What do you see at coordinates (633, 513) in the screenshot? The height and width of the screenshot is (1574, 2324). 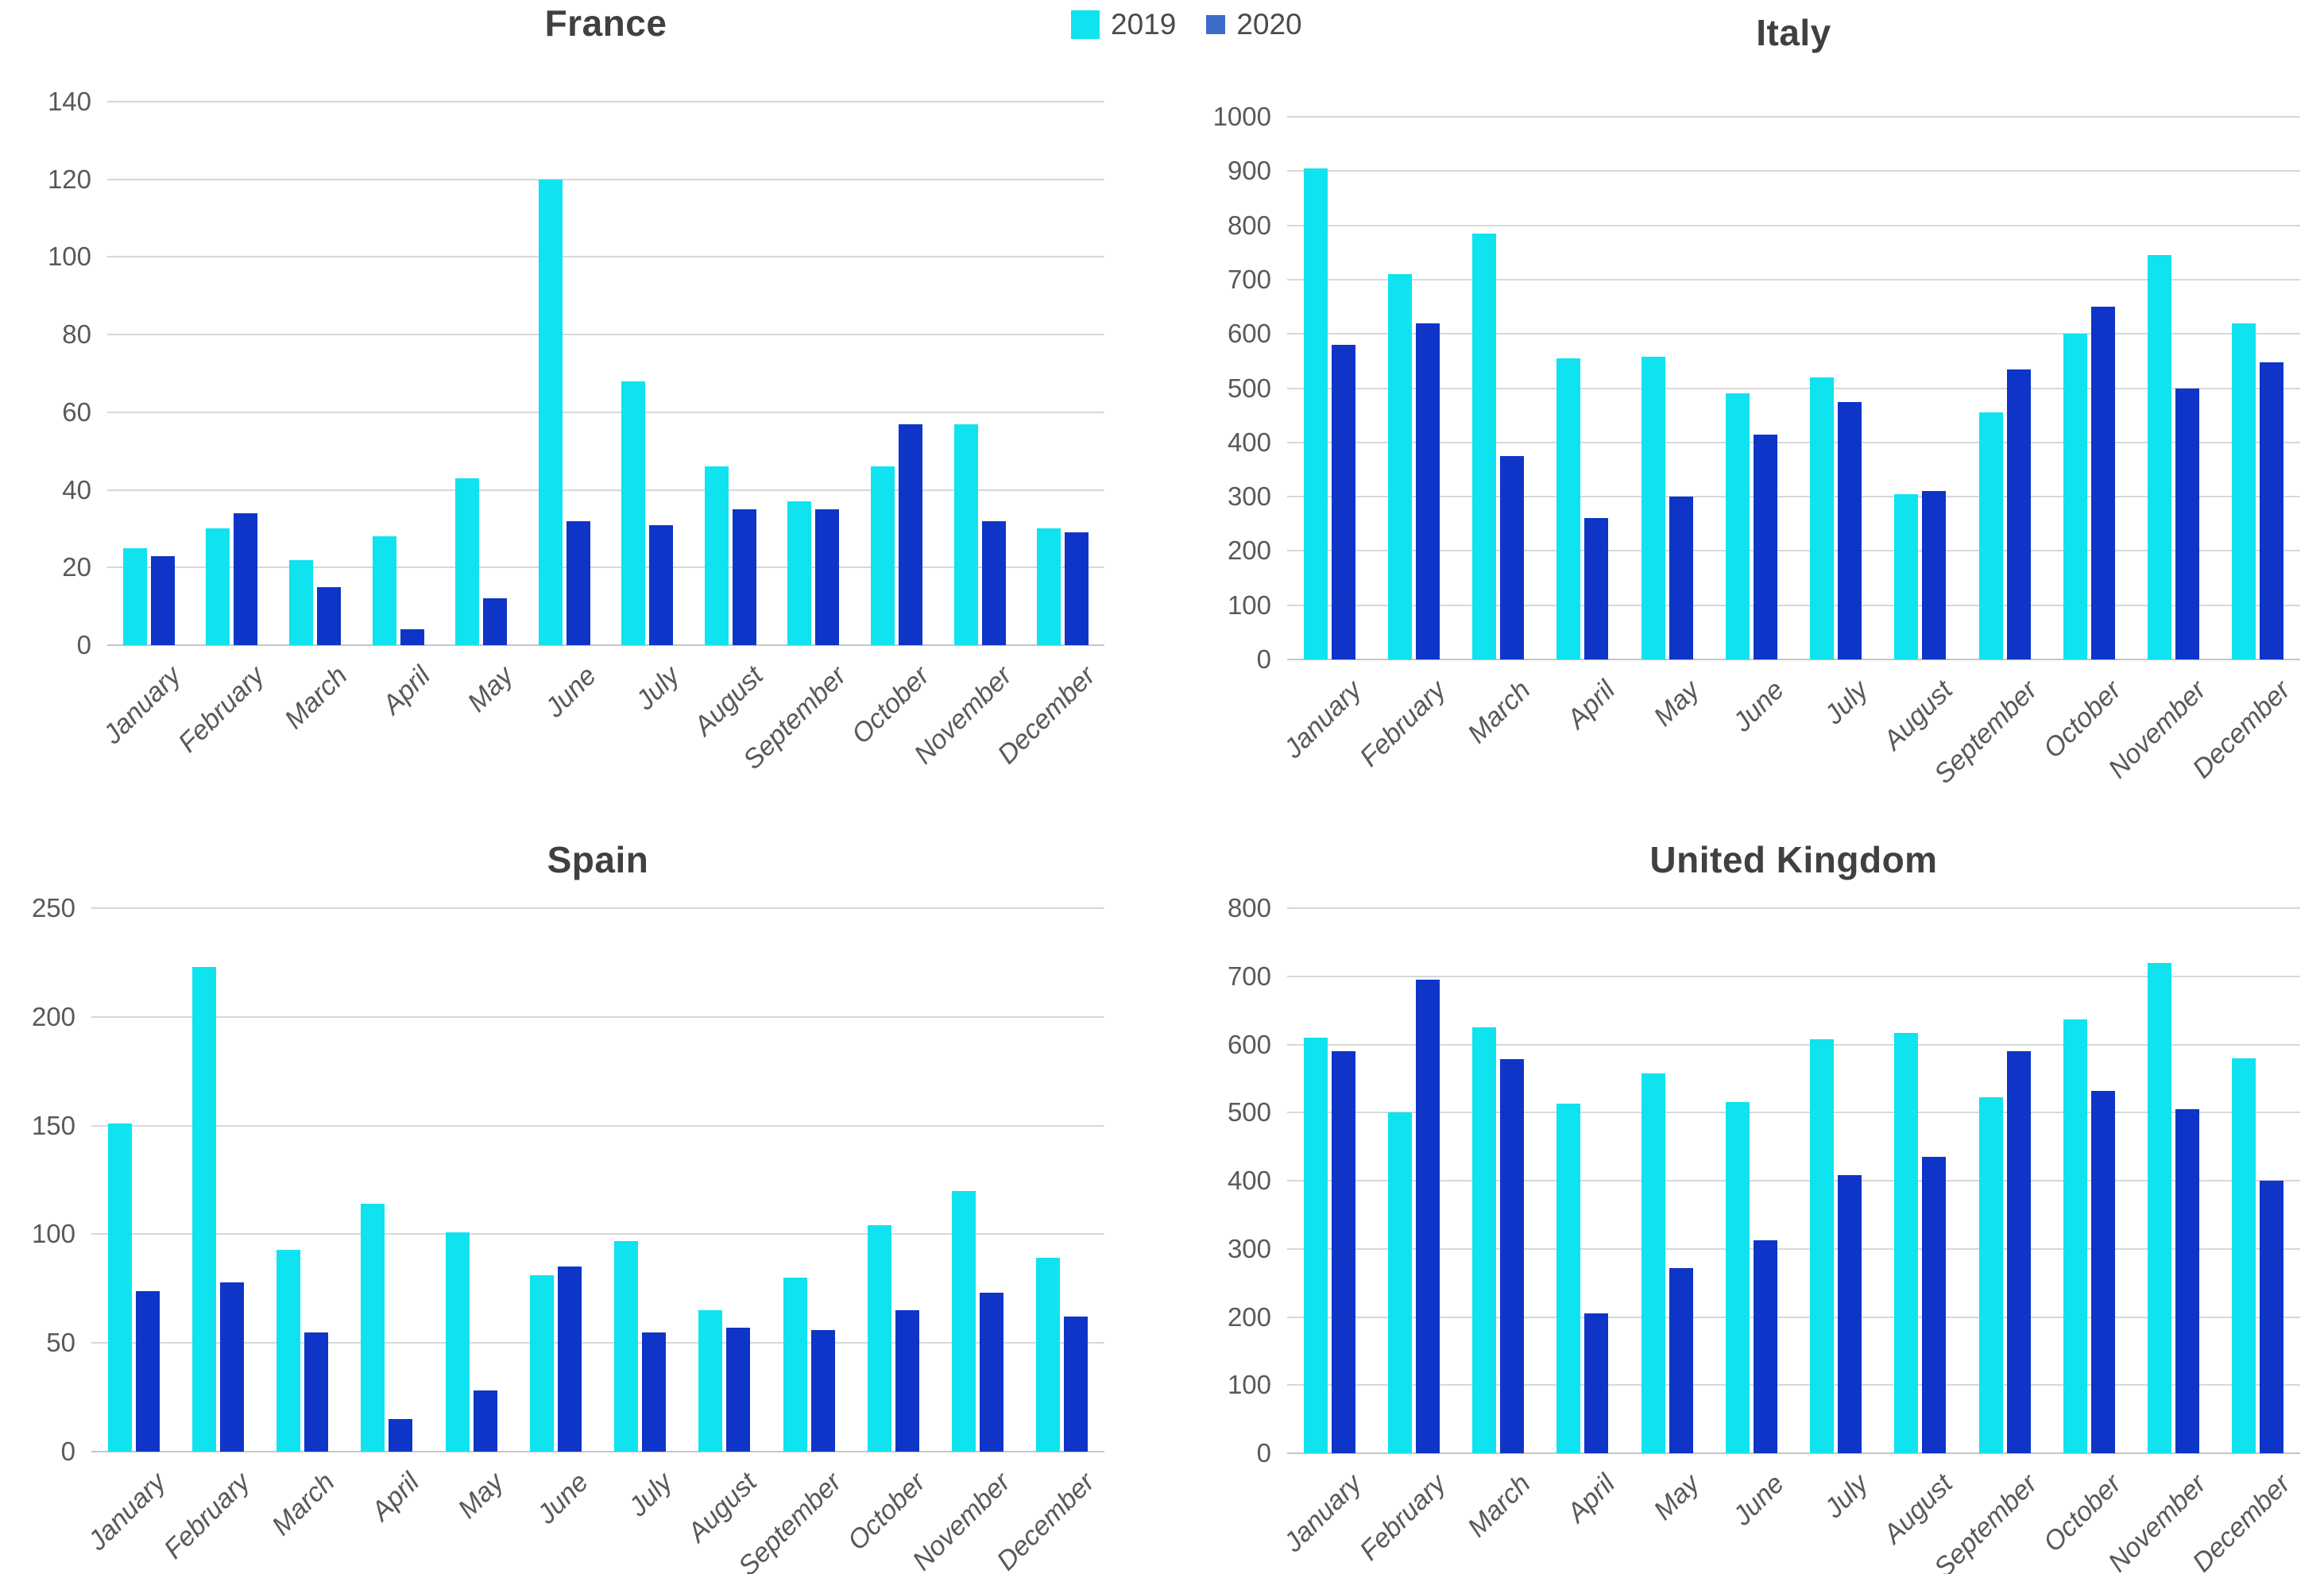 I see `bar-2019-july` at bounding box center [633, 513].